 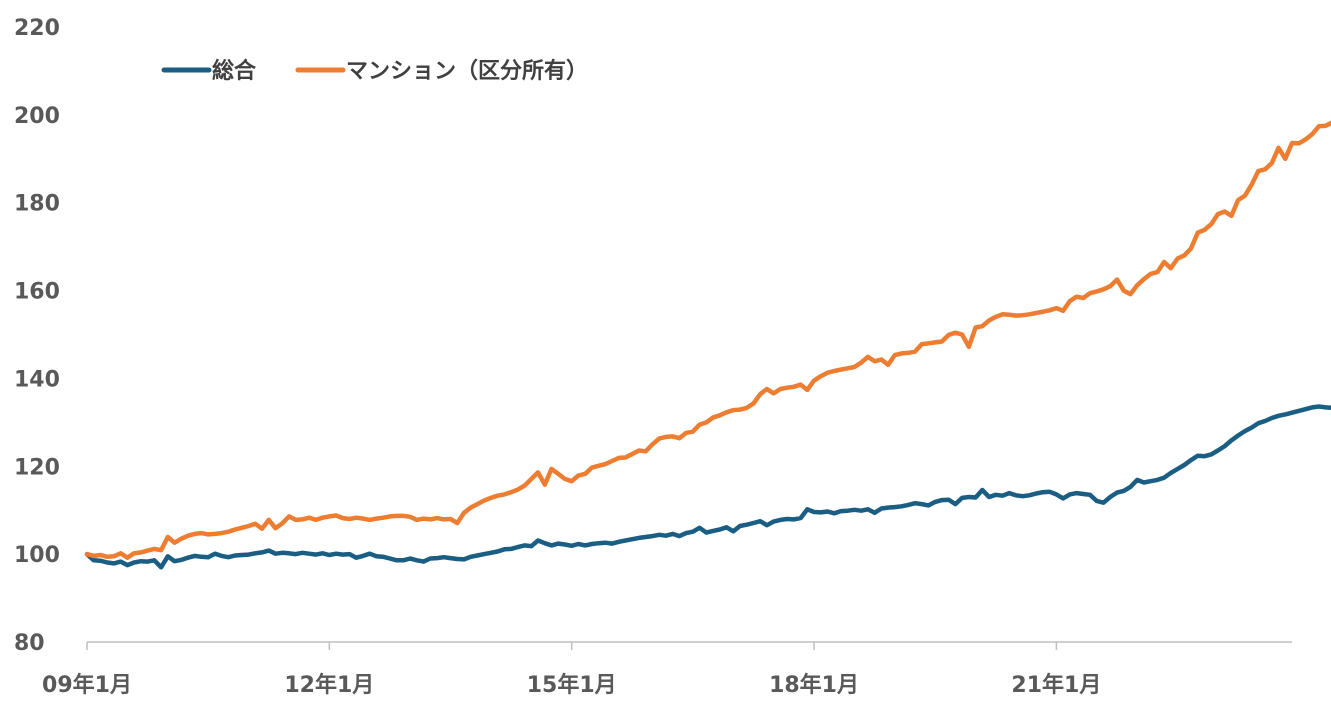 I want to click on y-tick-label: 80, so click(x=29, y=643).